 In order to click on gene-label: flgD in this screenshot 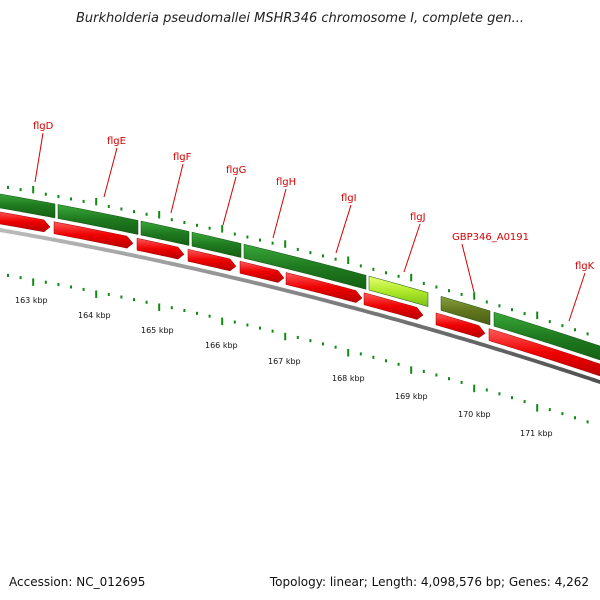, I will do `click(43, 126)`.